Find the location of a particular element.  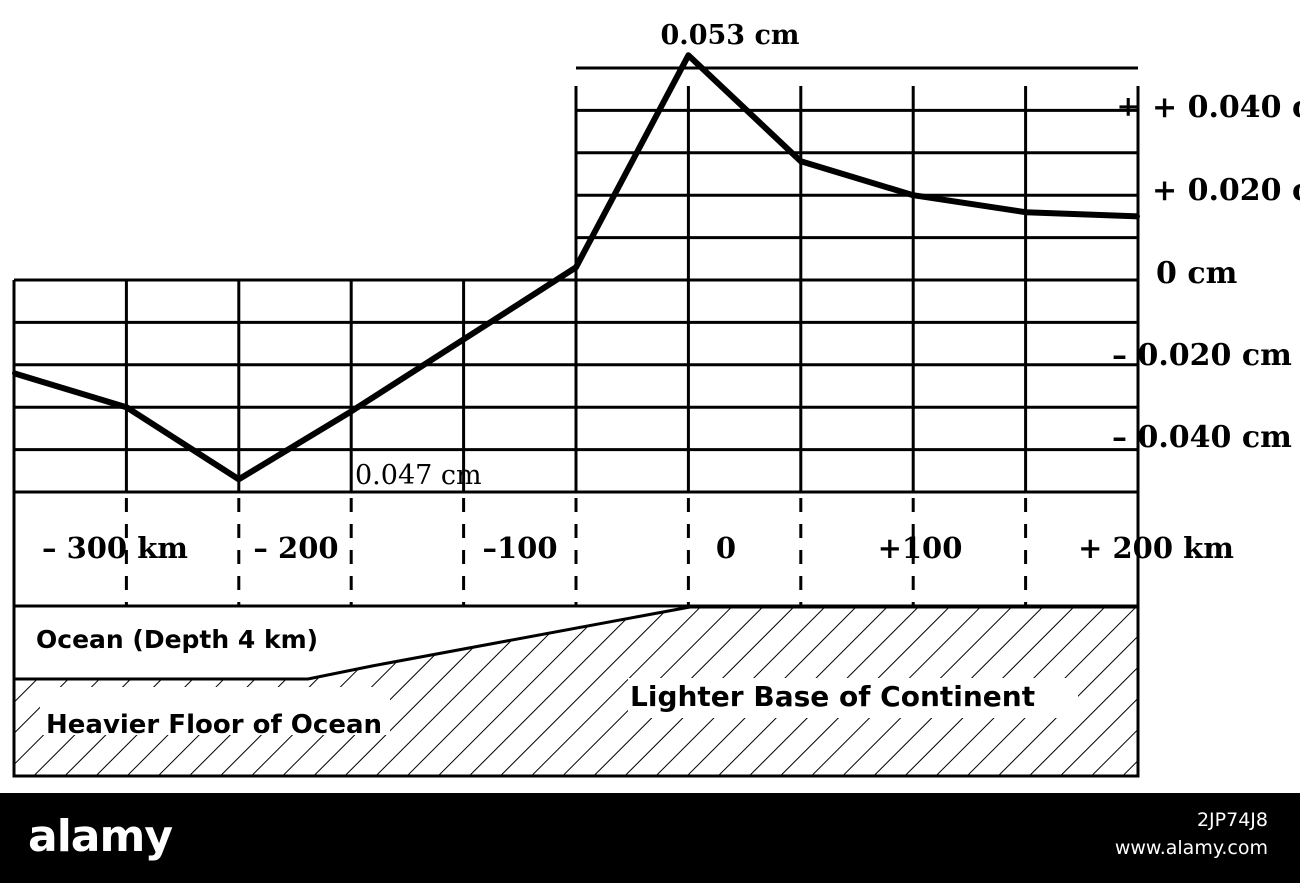

image-credit: 2JP74J8 www.alamy.com is located at coordinates (1191, 834).